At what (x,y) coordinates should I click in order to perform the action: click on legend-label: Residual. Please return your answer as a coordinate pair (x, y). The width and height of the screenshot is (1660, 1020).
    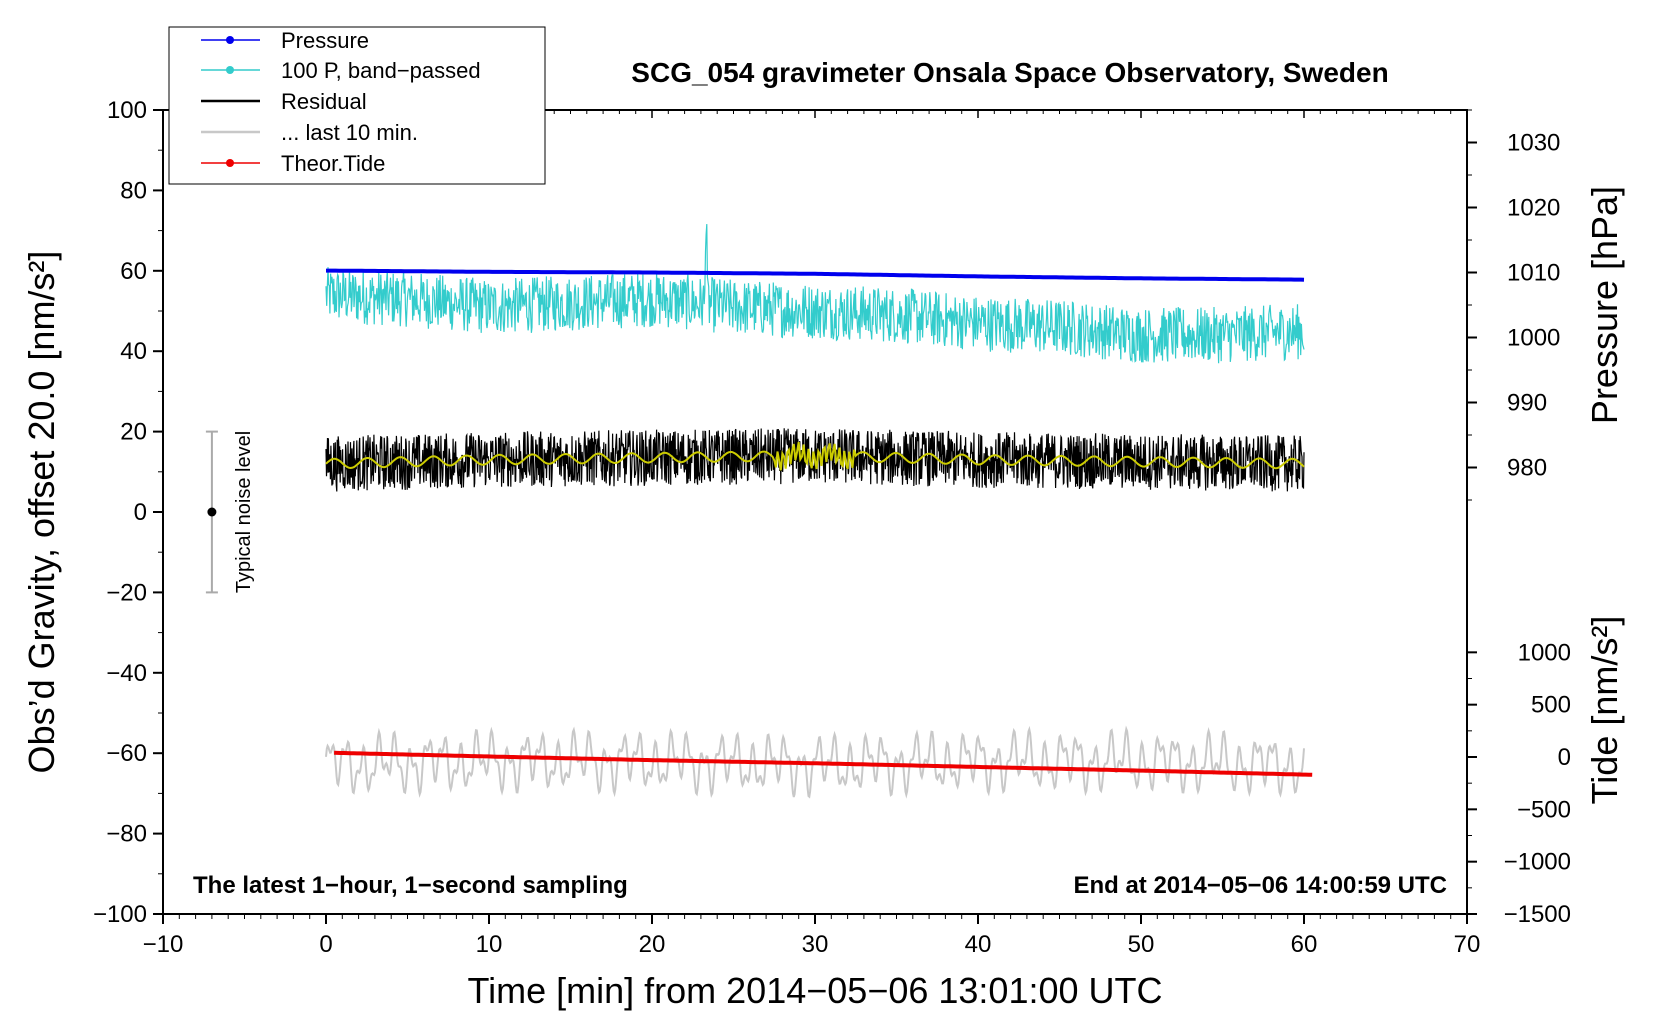
    Looking at the image, I should click on (324, 101).